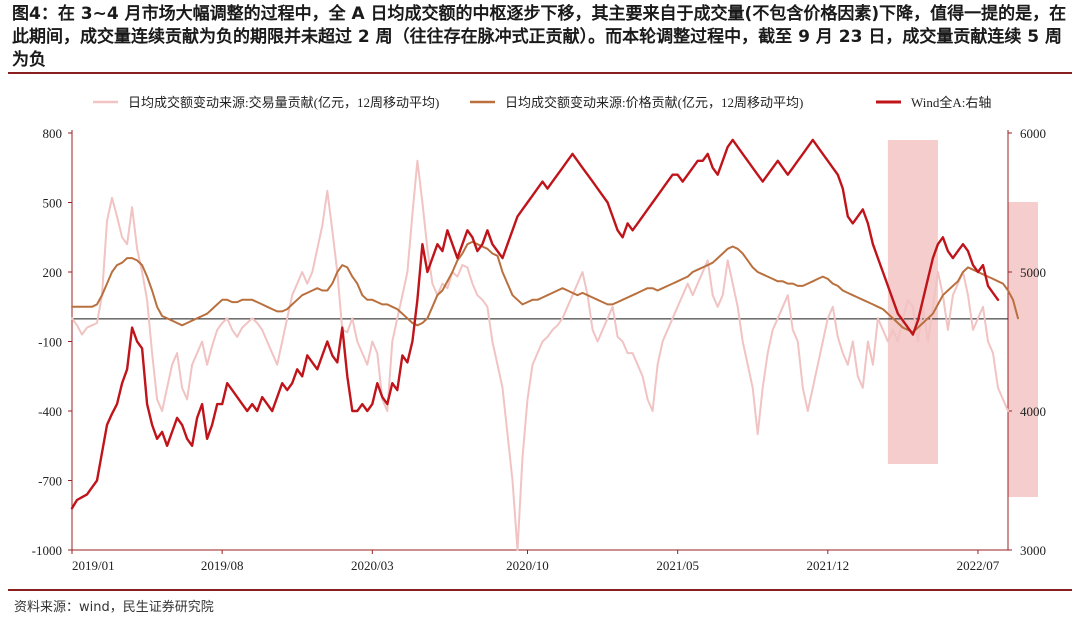  I want to click on right-tick-label: 6000, so click(1033, 133).